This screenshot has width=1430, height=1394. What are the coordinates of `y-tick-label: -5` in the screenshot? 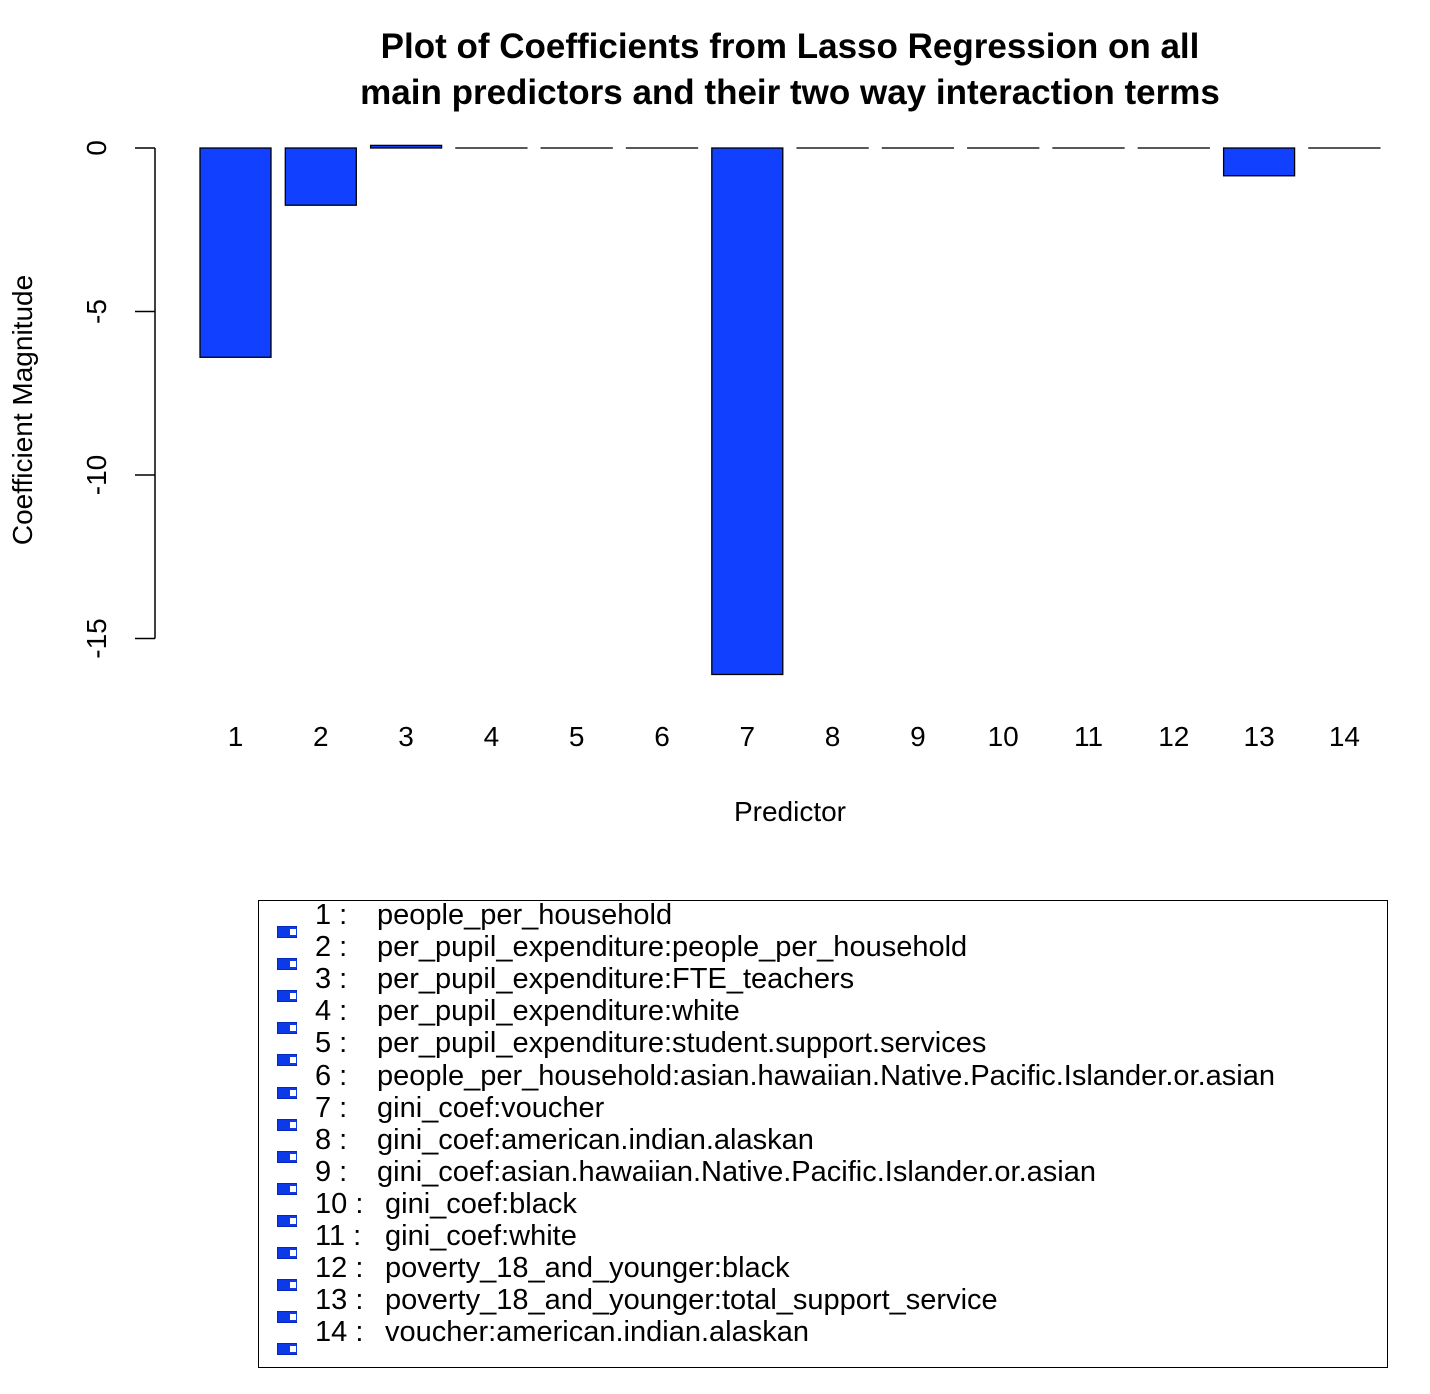 It's located at (96, 311).